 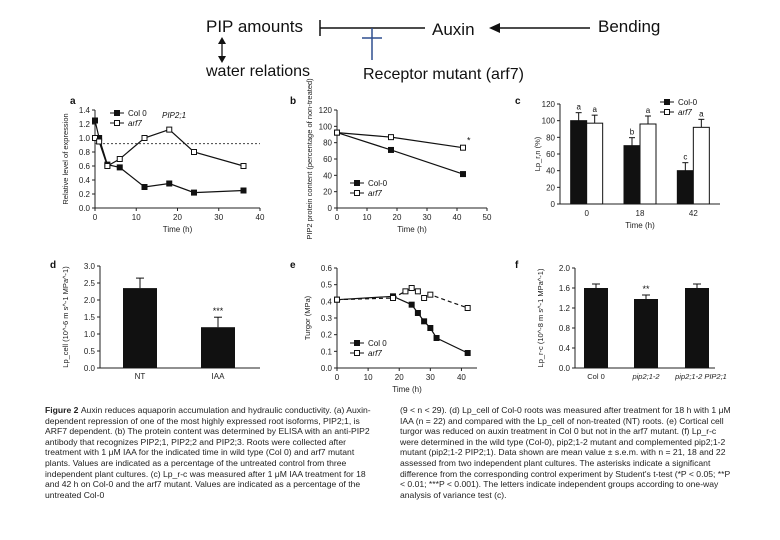 What do you see at coordinates (469, 141) in the screenshot?
I see `significance-asterisk: *` at bounding box center [469, 141].